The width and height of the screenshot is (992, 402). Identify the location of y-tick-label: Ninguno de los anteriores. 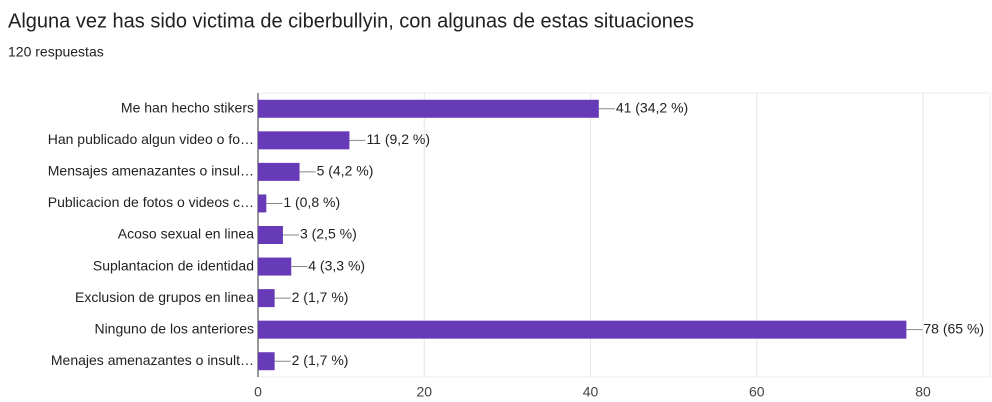
(174, 328).